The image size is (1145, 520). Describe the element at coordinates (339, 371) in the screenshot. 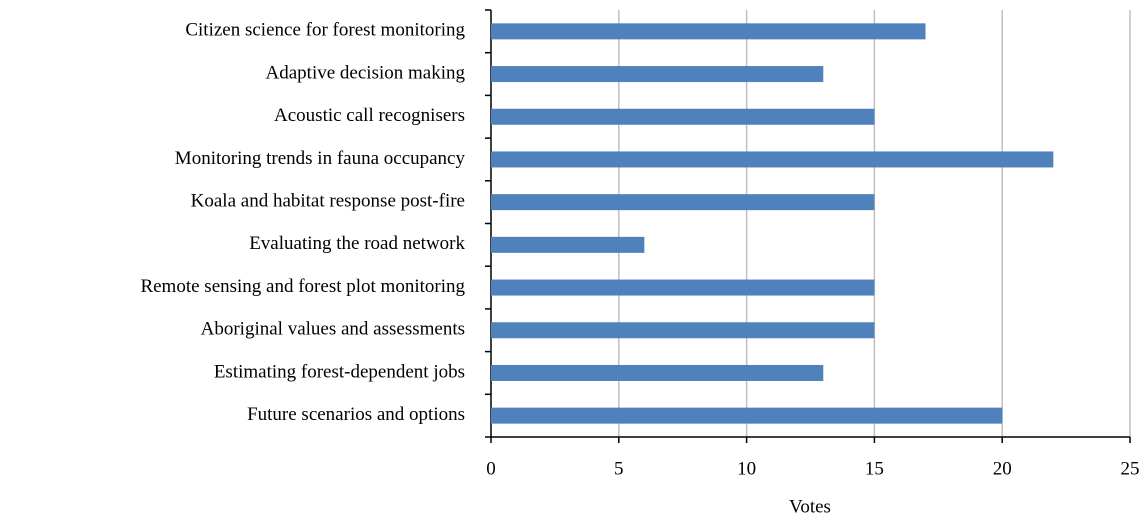

I see `y-tick-label: Estimating forest-dependent jobs` at that location.